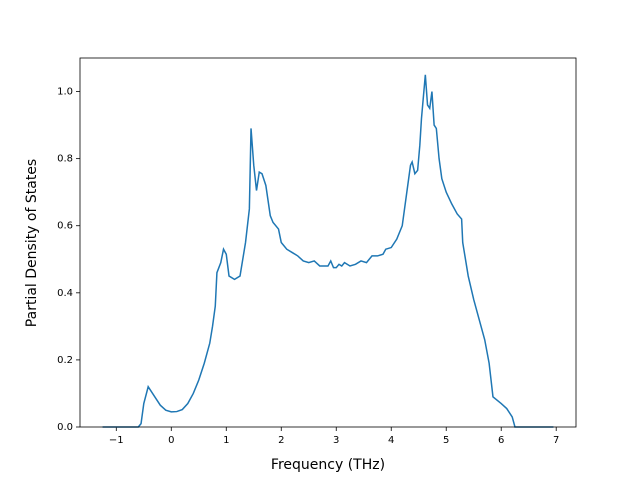 Image resolution: width=640 pixels, height=480 pixels. What do you see at coordinates (171, 440) in the screenshot?
I see `x-tick-label: 0` at bounding box center [171, 440].